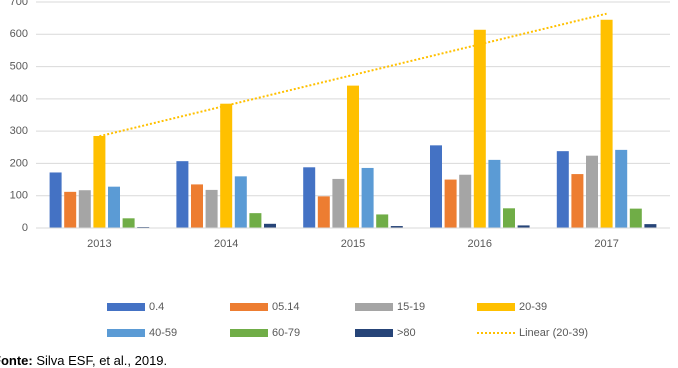  Describe the element at coordinates (19, 34) in the screenshot. I see `y-tick-label: 600` at that location.